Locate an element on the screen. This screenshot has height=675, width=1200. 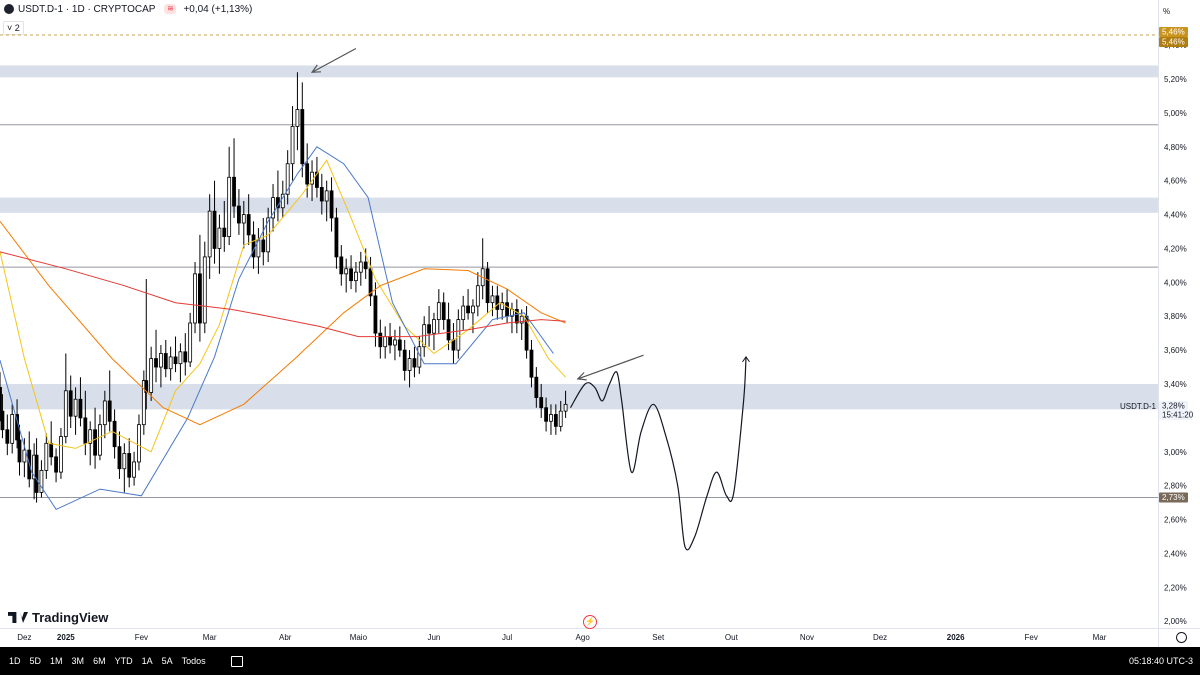
countdown-badge-bg is located at coordinates (1175, 415).